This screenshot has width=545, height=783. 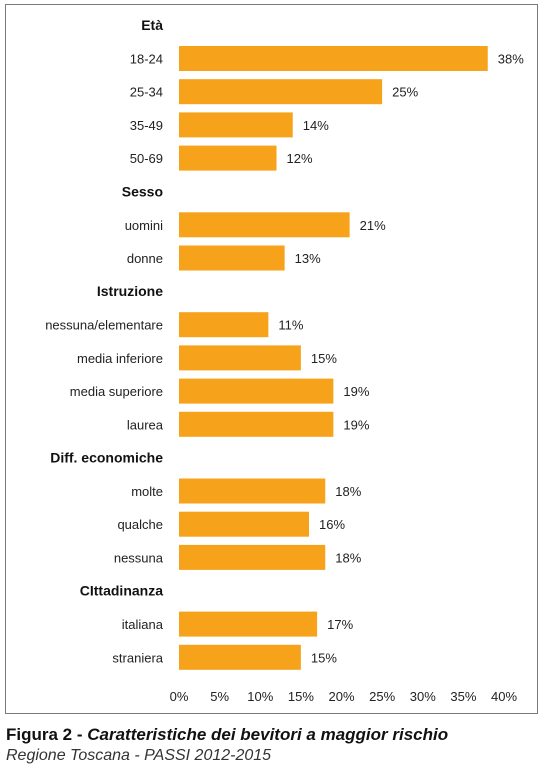 I want to click on value-label-50-69: 12%, so click(x=300, y=158).